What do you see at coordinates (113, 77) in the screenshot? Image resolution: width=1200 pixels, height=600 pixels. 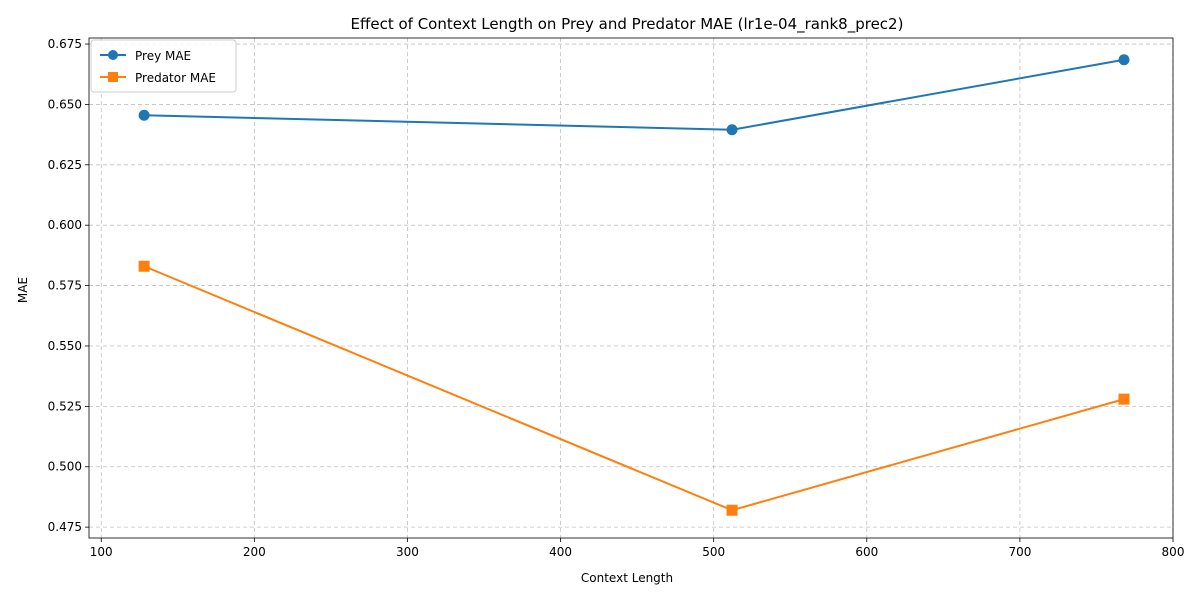 I see `legend-marker-predator` at bounding box center [113, 77].